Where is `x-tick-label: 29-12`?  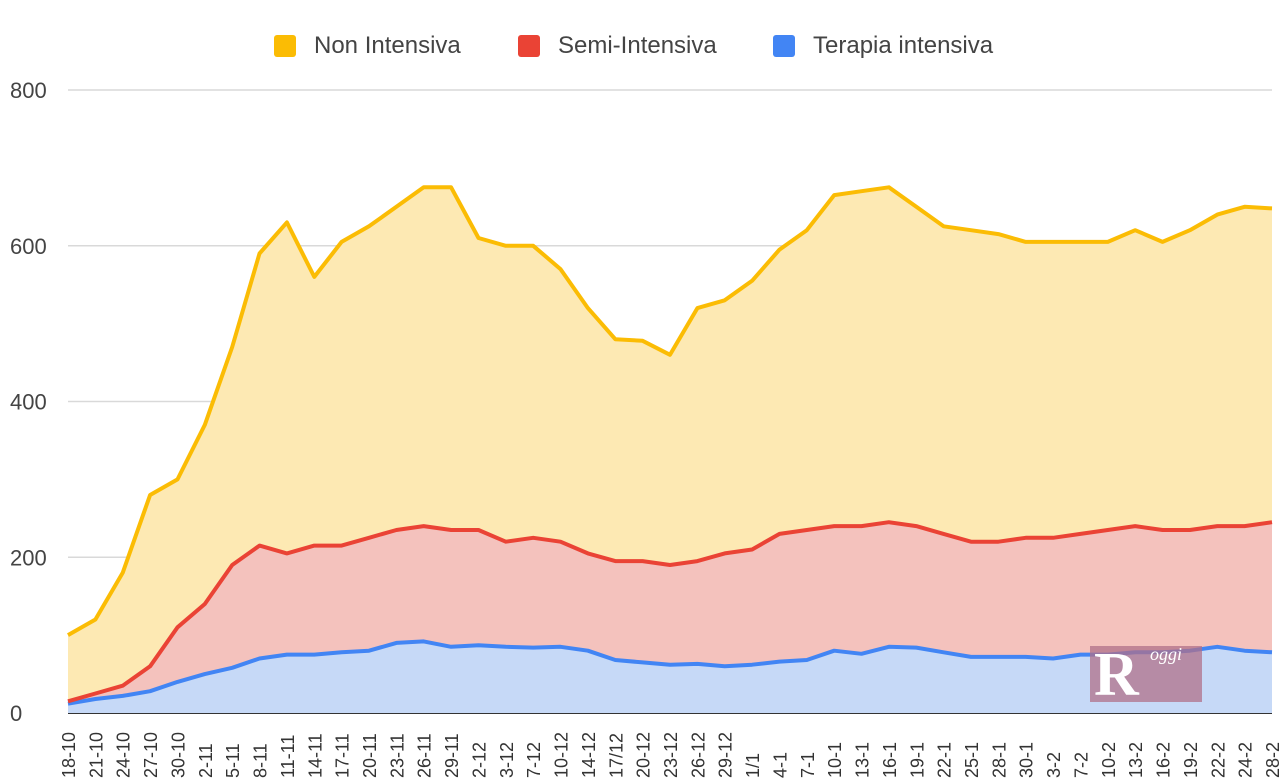 x-tick-label: 29-12 is located at coordinates (726, 755).